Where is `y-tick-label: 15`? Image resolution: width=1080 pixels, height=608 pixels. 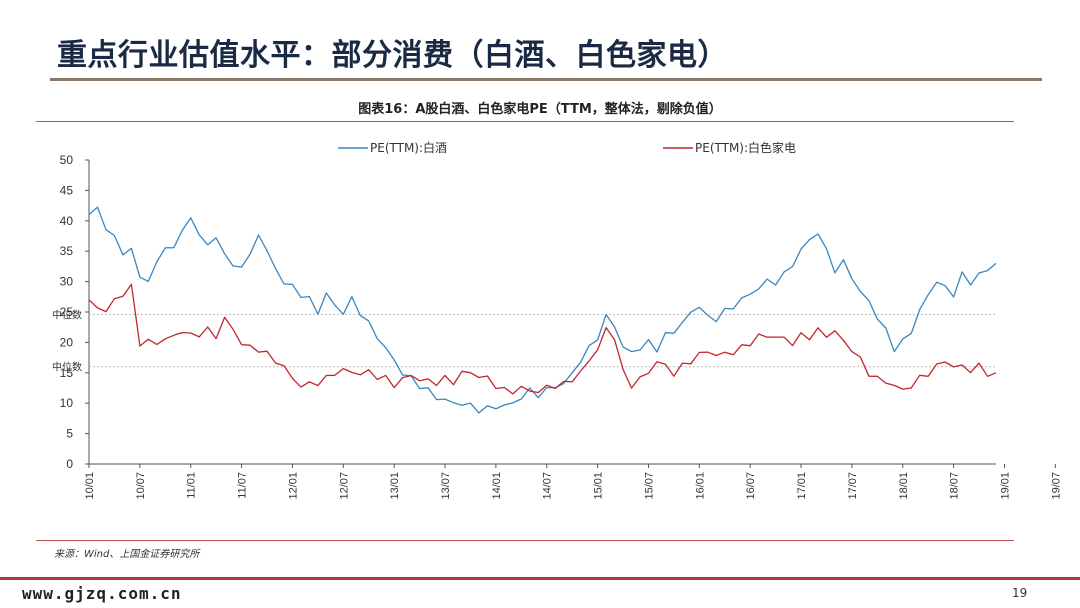 y-tick-label: 15 is located at coordinates (67, 373).